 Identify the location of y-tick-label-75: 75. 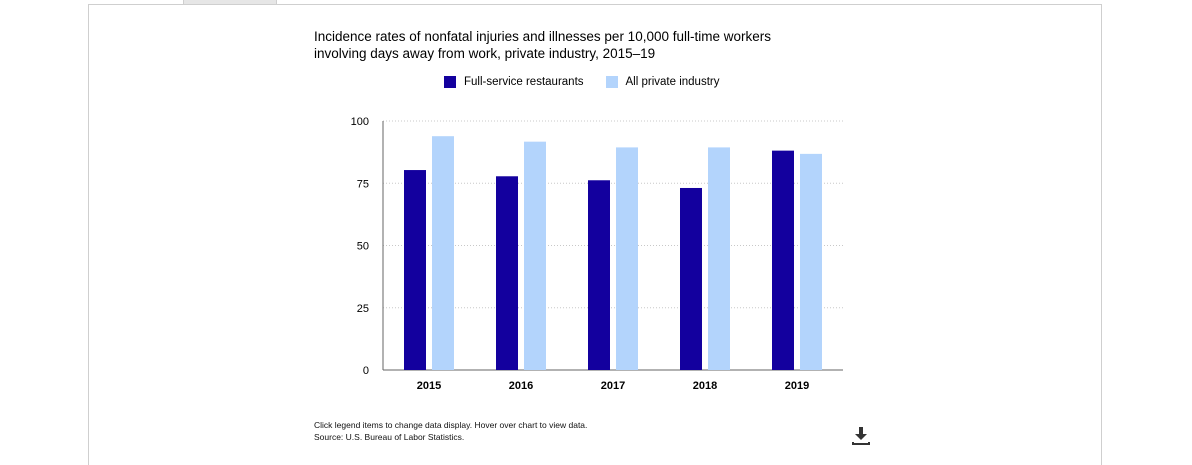
(363, 184).